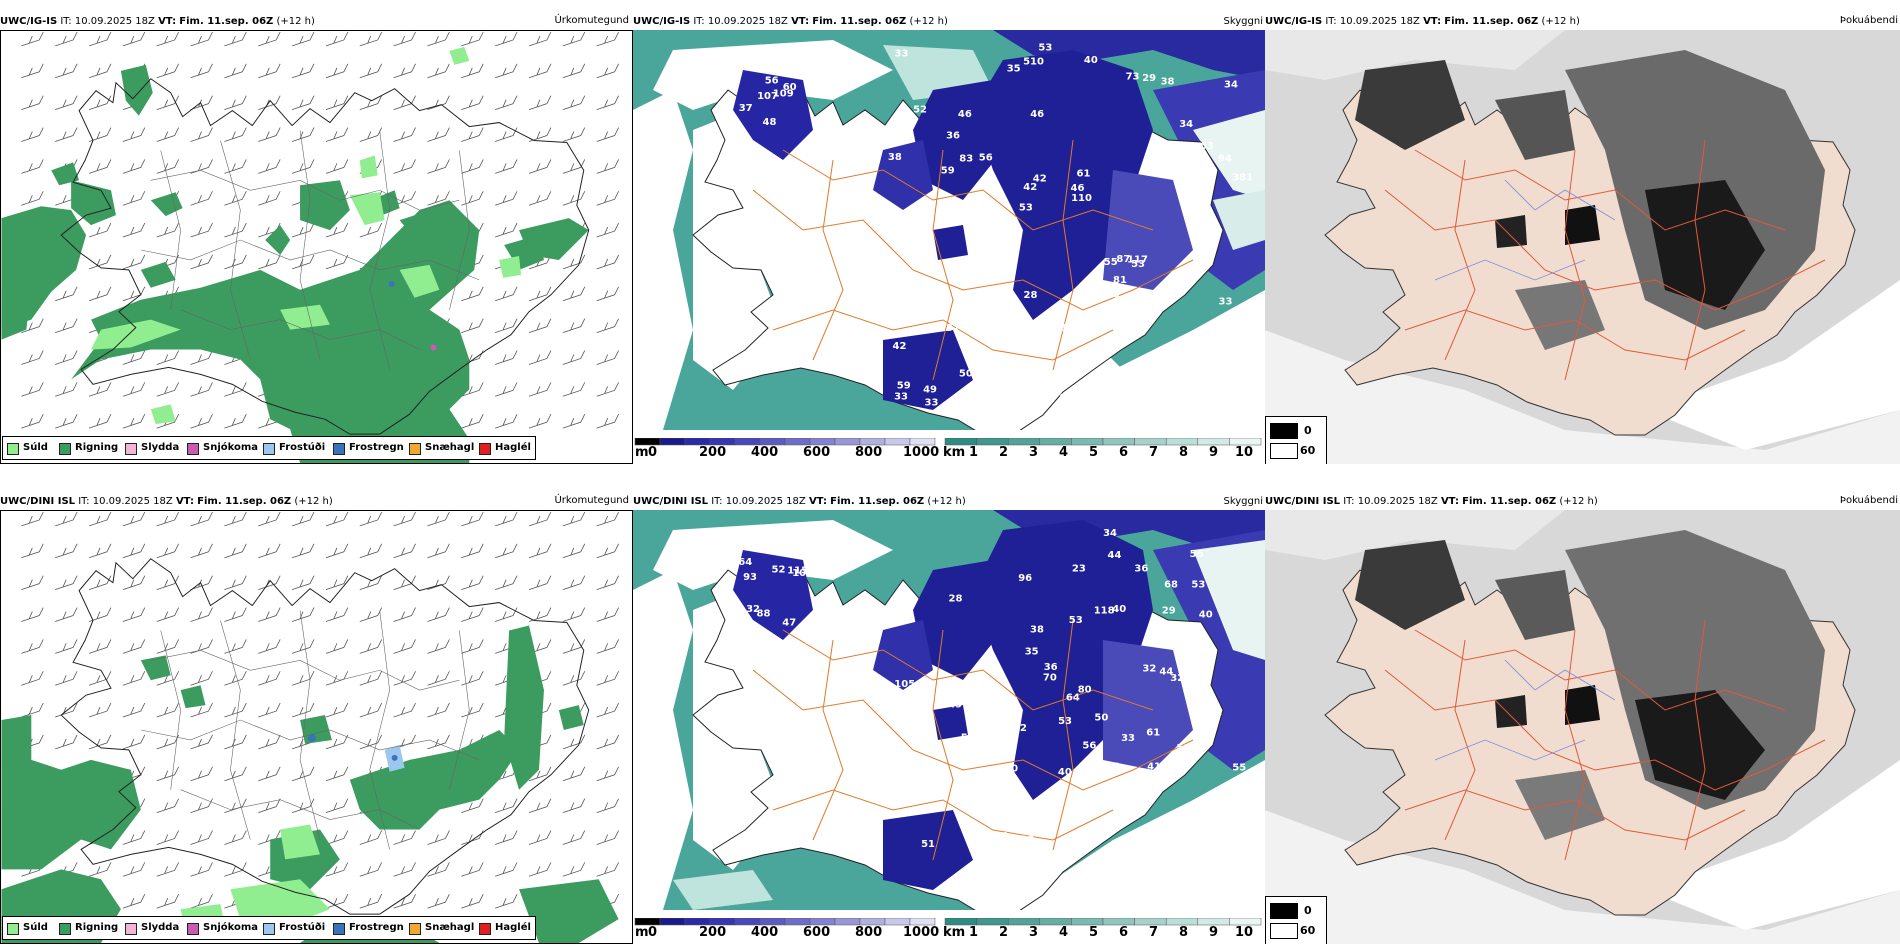 The height and width of the screenshot is (950, 1900). Describe the element at coordinates (1124, 452) in the screenshot. I see `vis-tick: 6` at that location.